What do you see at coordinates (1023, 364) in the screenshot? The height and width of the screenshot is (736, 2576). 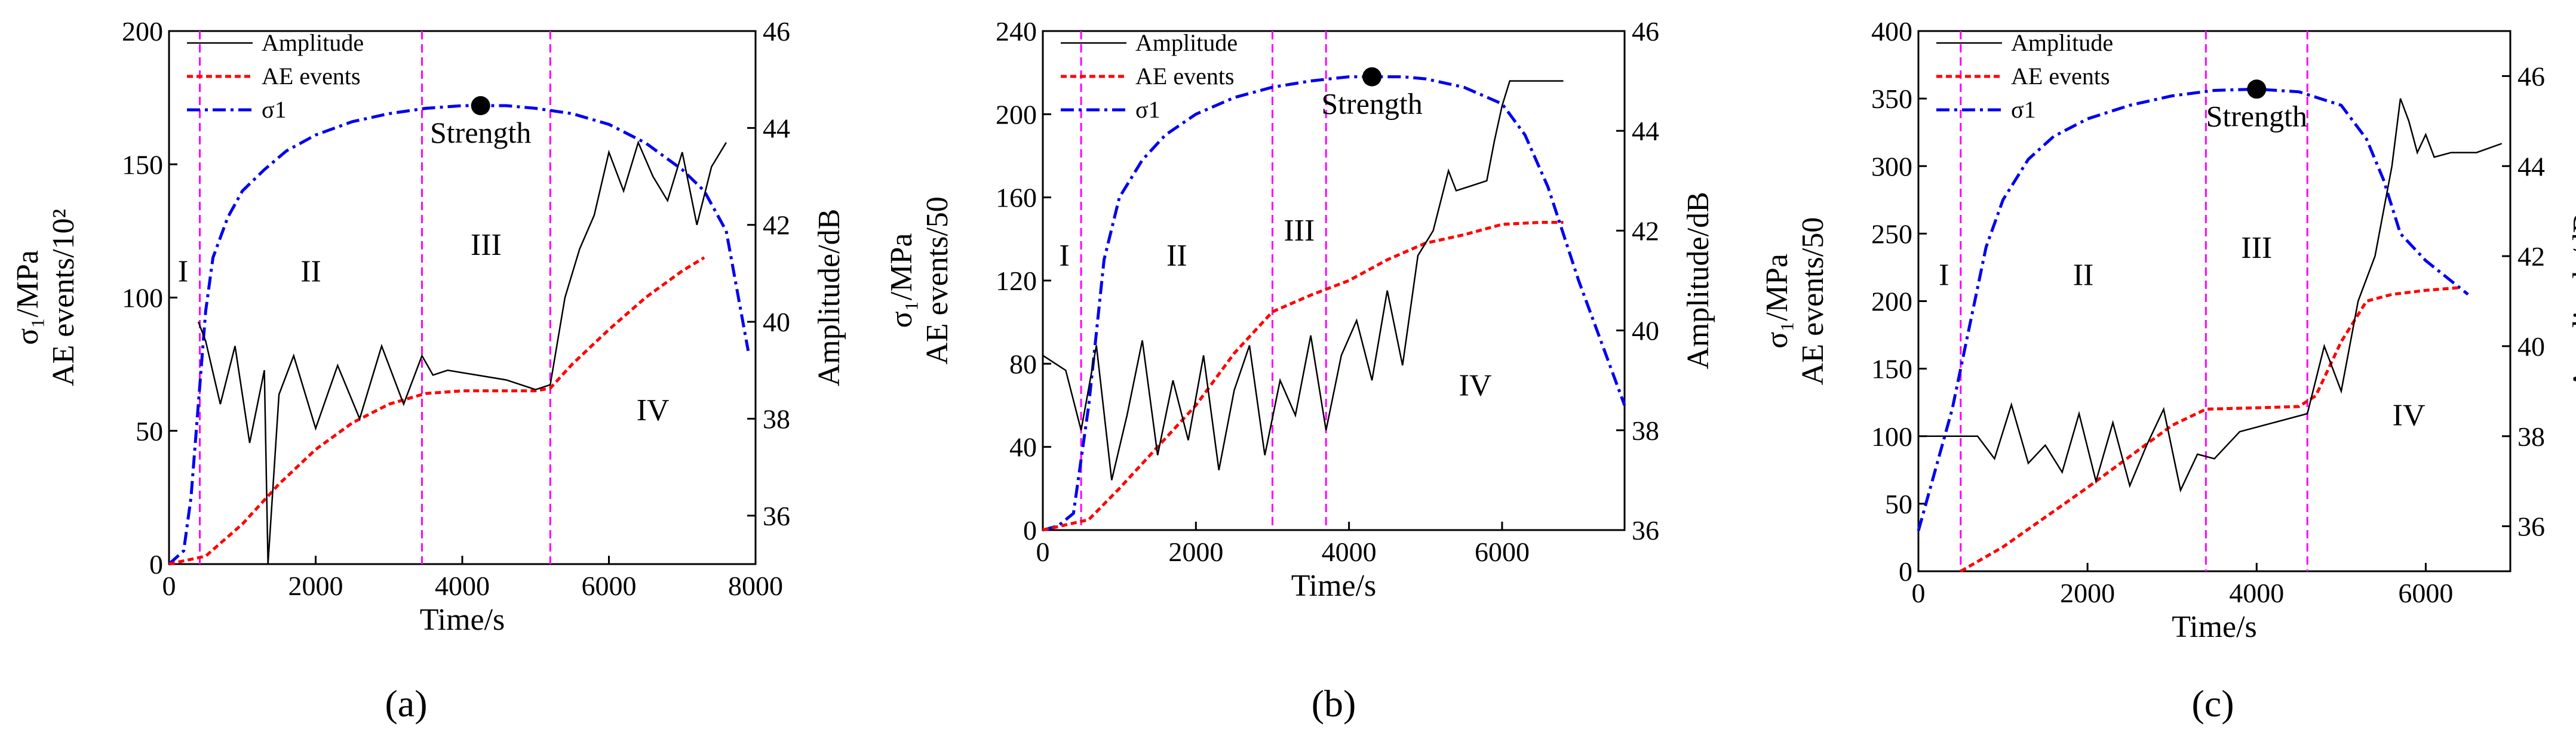 I see `y-tick-label: 80` at bounding box center [1023, 364].